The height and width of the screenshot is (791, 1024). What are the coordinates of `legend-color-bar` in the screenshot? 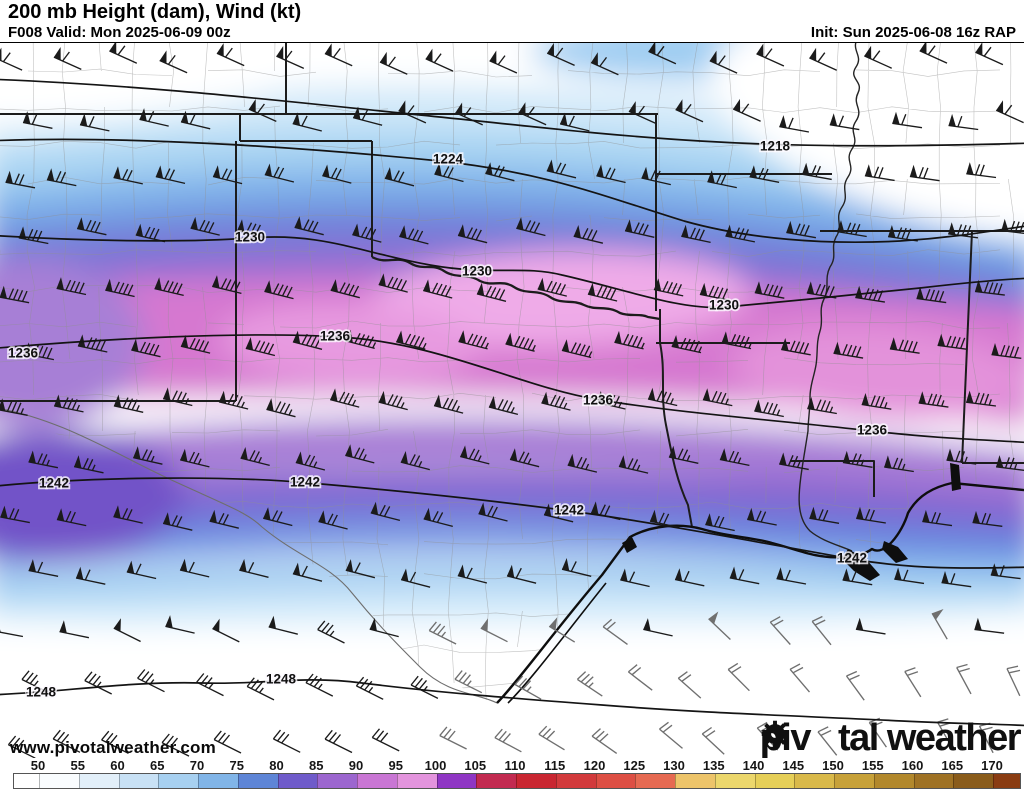 It's located at (517, 781).